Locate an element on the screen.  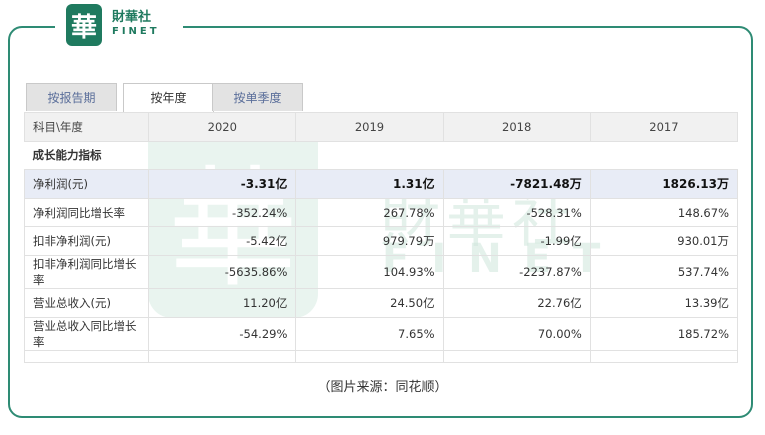
table-cell: -5635.86% is located at coordinates (222, 271).